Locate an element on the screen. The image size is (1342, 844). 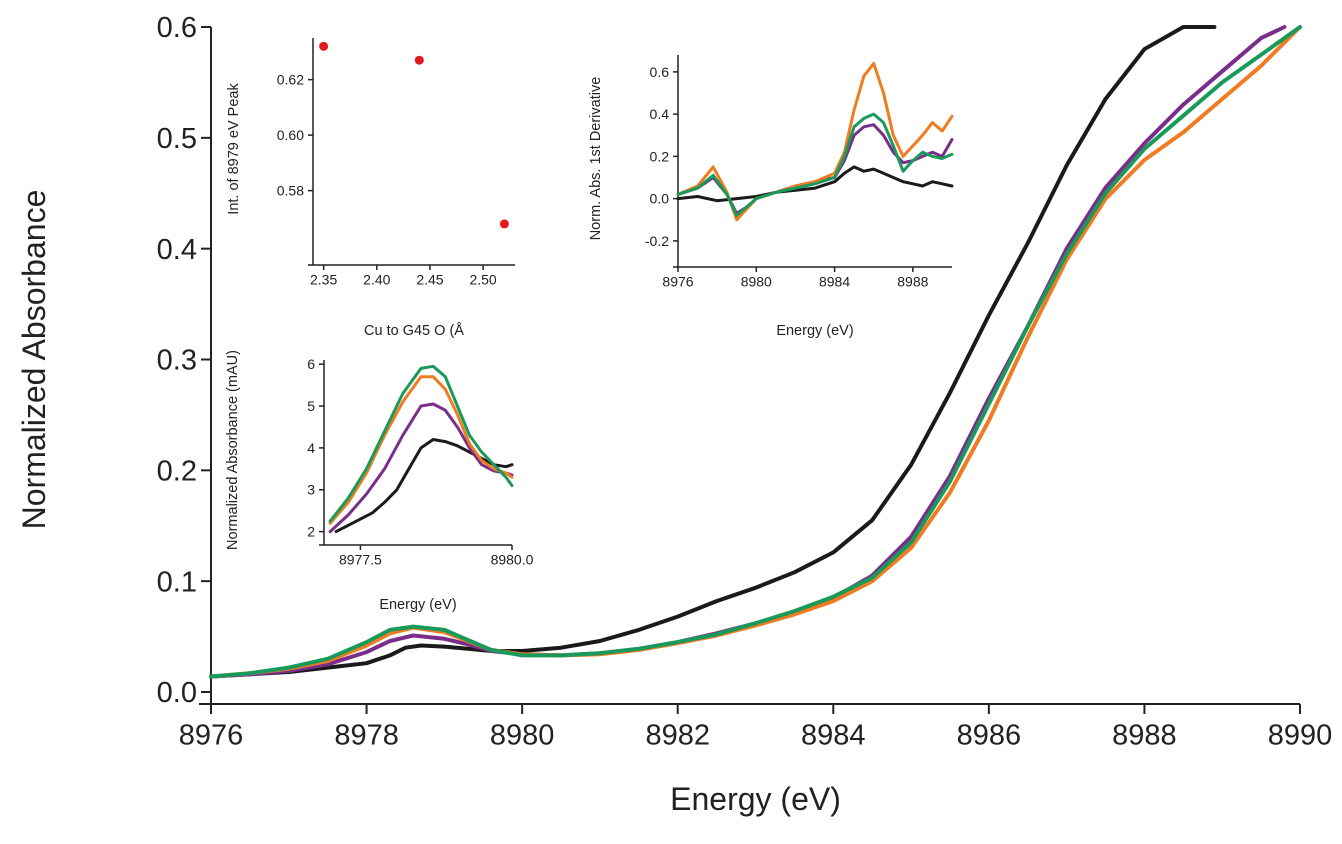
y-axis-label: Int. of 8979 eV Peak is located at coordinates (234, 149).